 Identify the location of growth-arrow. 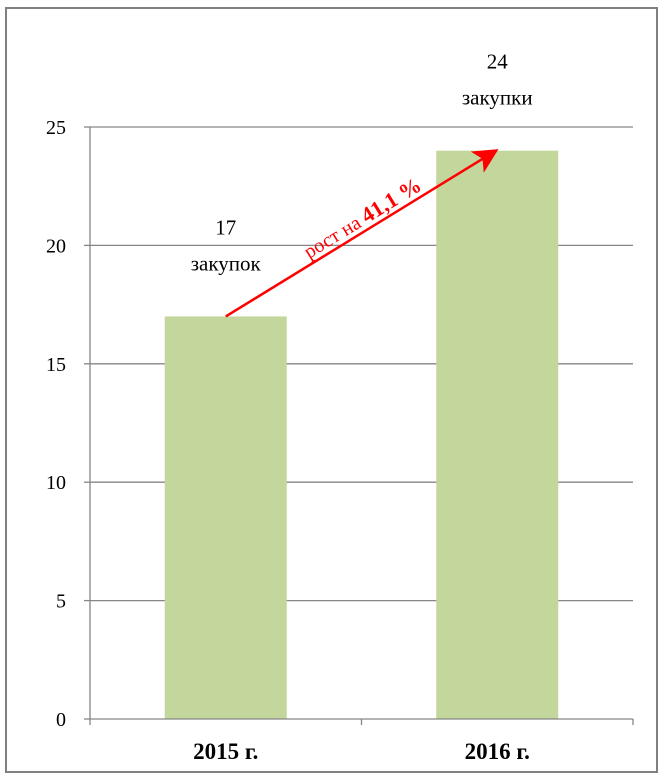
(362, 233).